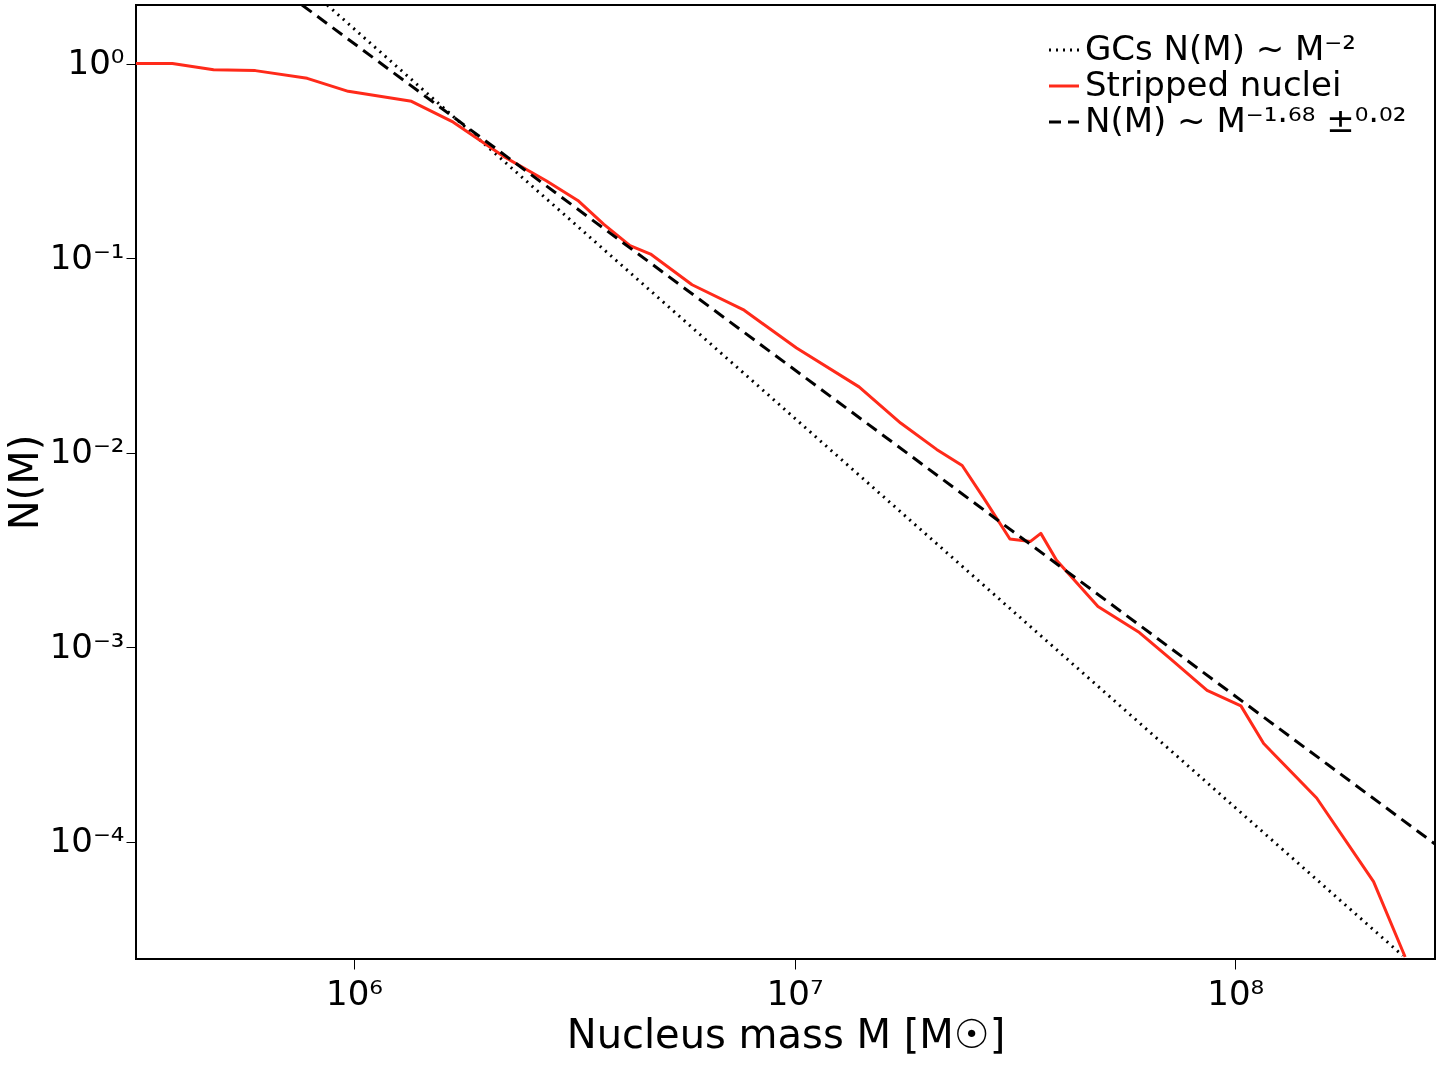  I want to click on x-tick-label: 10⁶, so click(354, 992).